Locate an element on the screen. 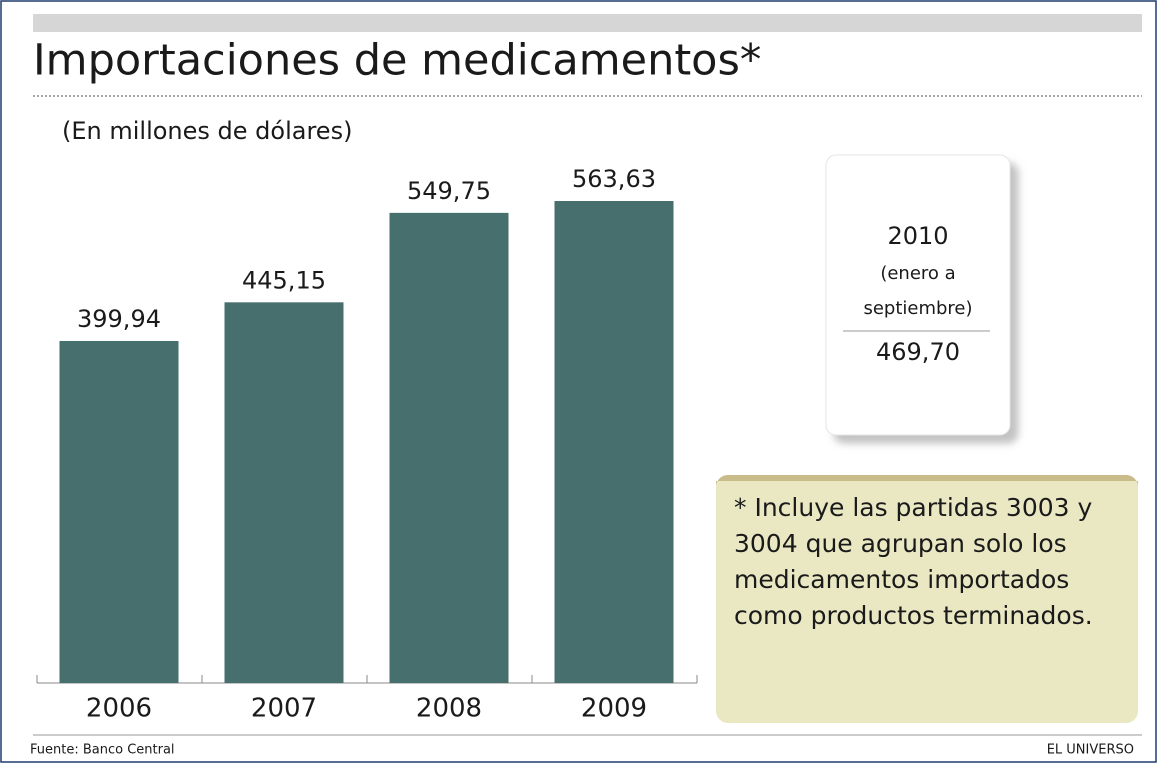  box-period: (enero a is located at coordinates (917, 273).